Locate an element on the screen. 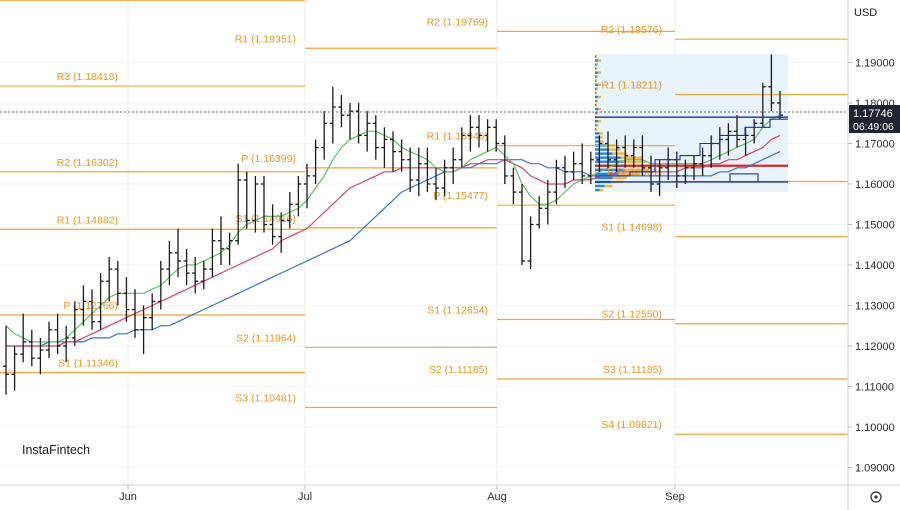 Image resolution: width=900 pixels, height=510 pixels. watermark-background is located at coordinates (51, 449).